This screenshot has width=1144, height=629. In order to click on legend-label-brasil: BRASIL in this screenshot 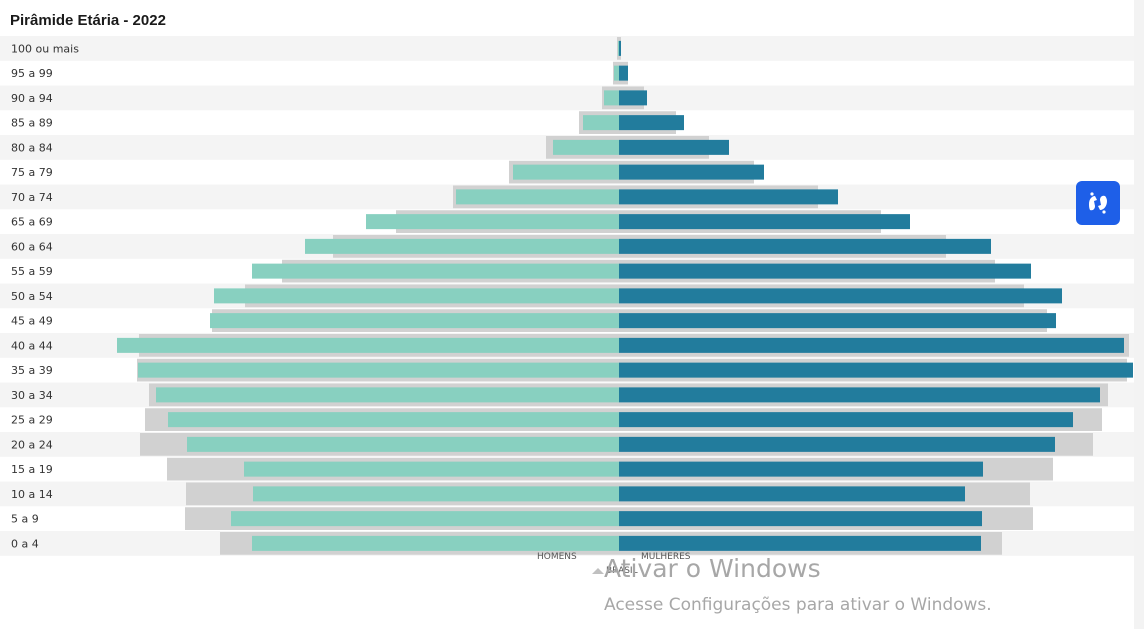, I will do `click(622, 571)`.